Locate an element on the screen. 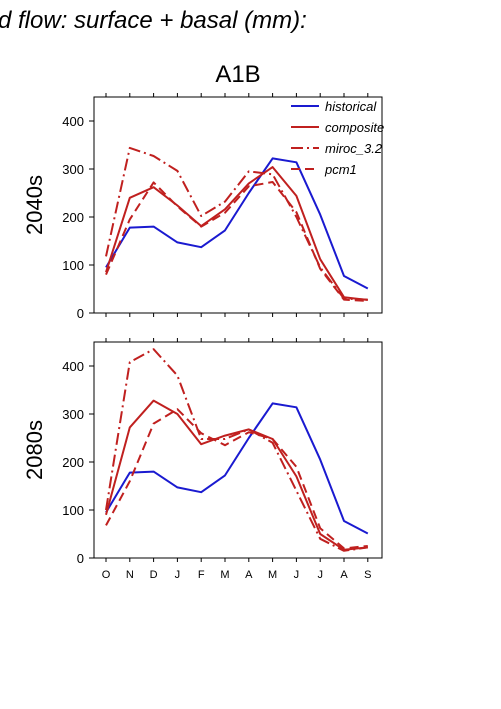 The width and height of the screenshot is (501, 709). figure-title: d flow: surface + basal (mm): is located at coordinates (153, 20).